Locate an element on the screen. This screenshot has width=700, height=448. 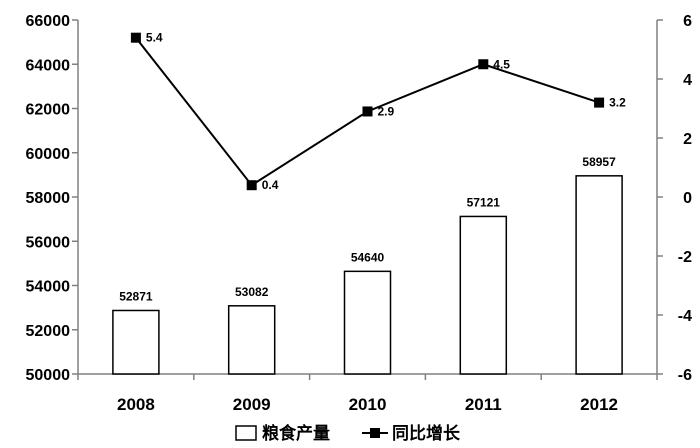
y-left-tick-label: 64000 is located at coordinates (48, 65).